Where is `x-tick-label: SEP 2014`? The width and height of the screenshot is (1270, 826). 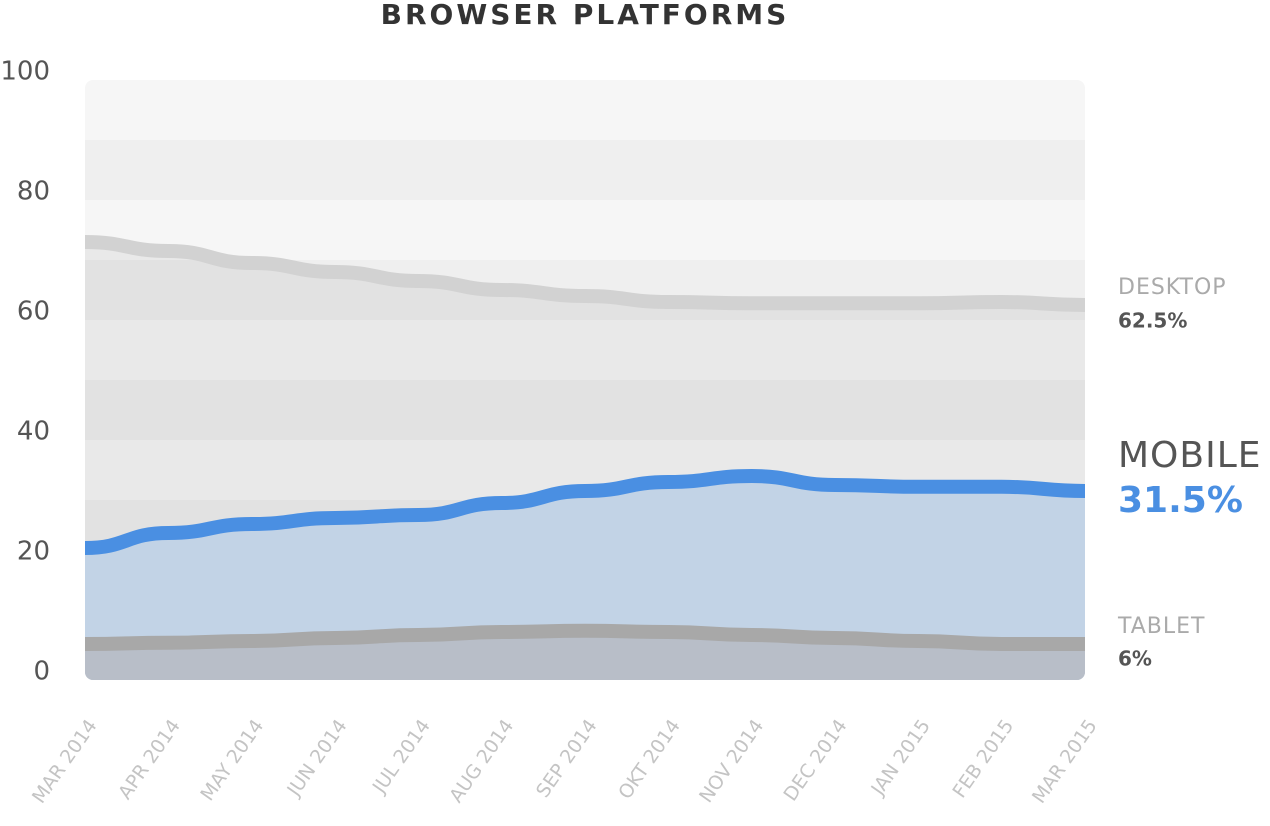 x-tick-label: SEP 2014 is located at coordinates (567, 758).